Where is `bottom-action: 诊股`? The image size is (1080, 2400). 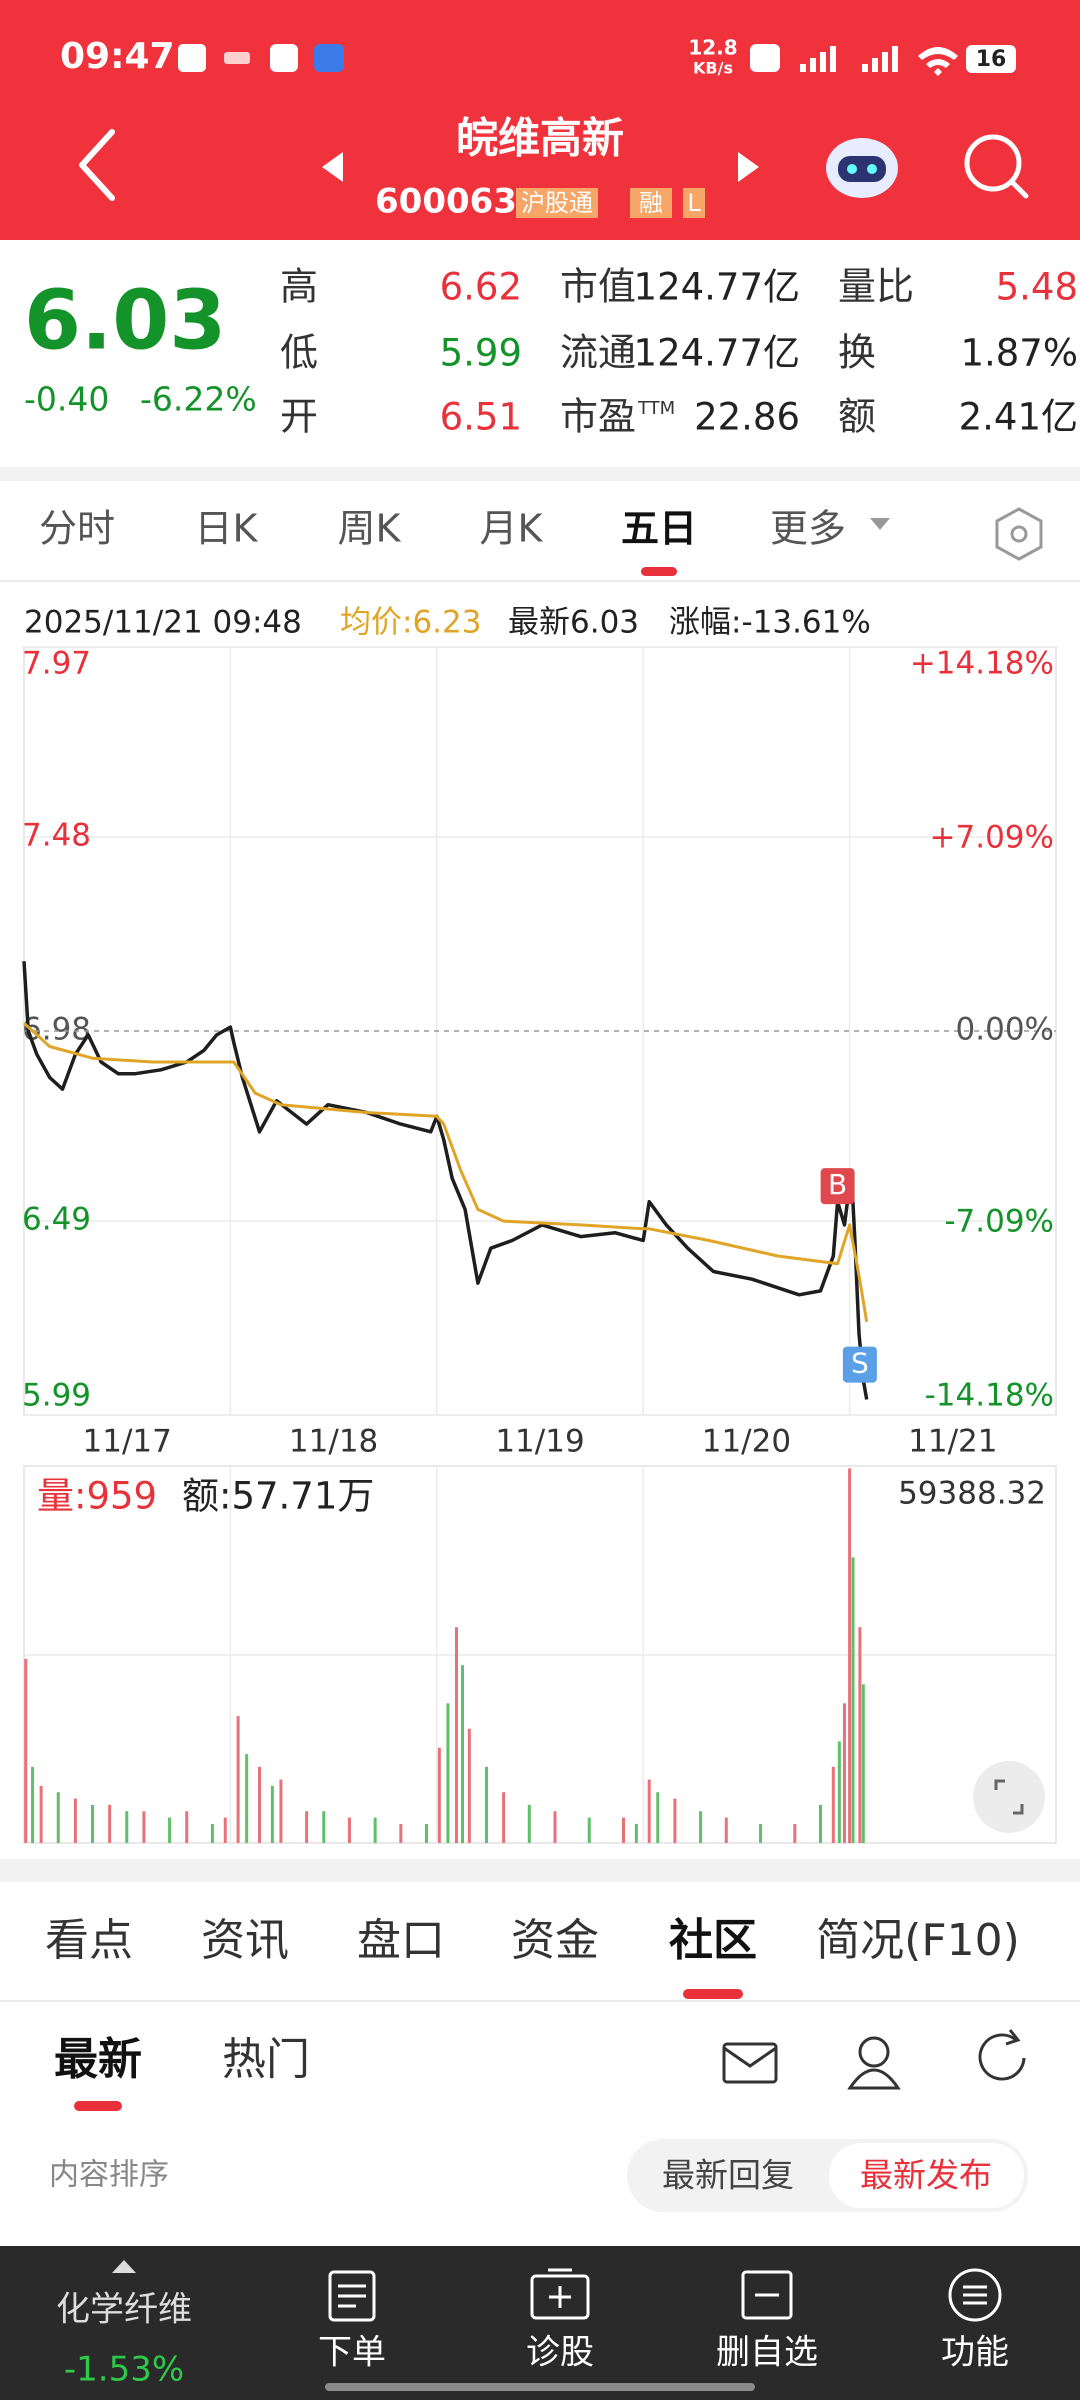 bottom-action: 诊股 is located at coordinates (560, 2353).